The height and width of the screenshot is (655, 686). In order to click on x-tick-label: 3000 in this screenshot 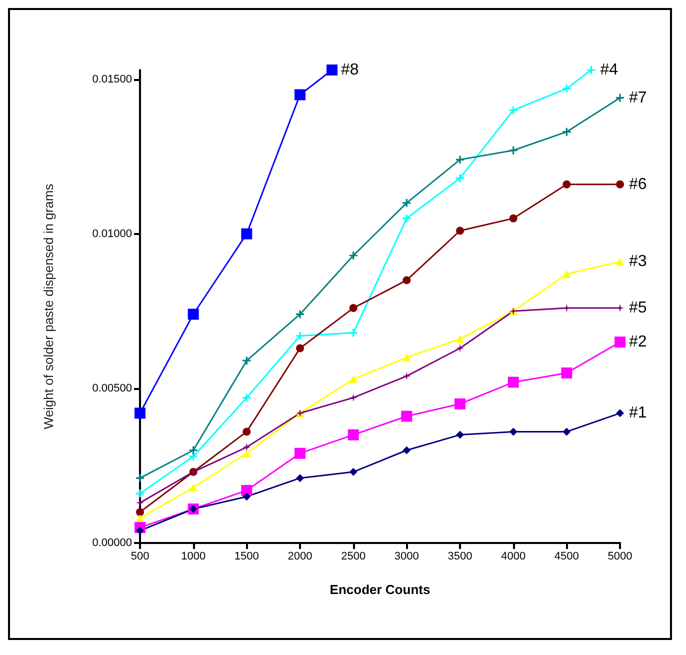, I will do `click(406, 556)`.